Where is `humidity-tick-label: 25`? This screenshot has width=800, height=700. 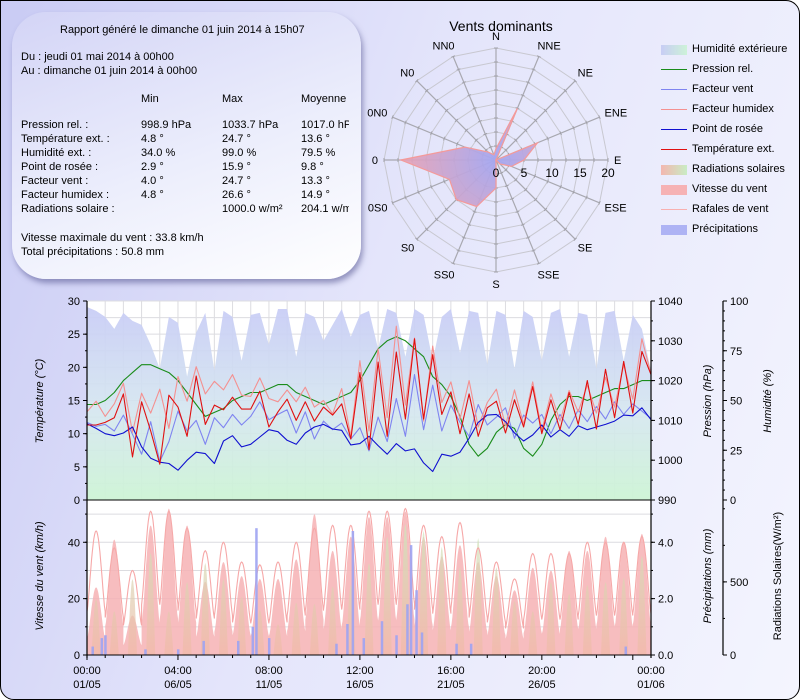
humidity-tick-label: 25 is located at coordinates (736, 451).